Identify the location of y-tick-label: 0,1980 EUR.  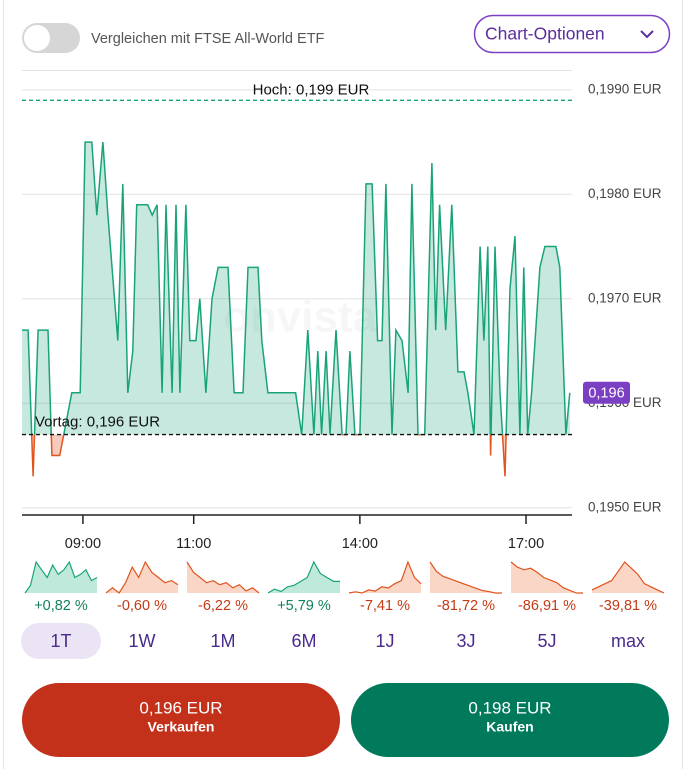
(625, 193).